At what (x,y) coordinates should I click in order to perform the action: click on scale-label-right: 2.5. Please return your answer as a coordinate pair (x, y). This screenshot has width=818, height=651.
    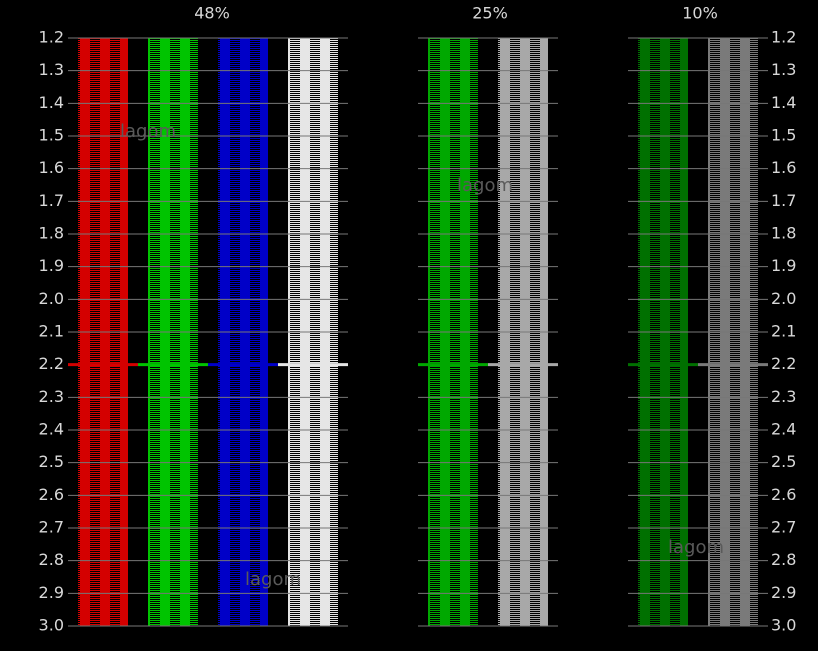
    Looking at the image, I should click on (783, 461).